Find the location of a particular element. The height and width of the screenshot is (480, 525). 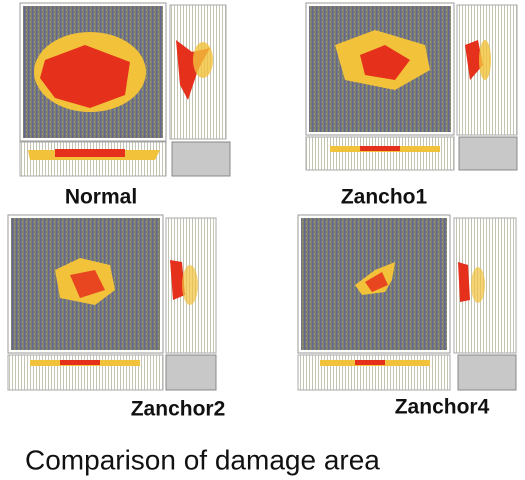

panel-label: Zancho1 is located at coordinates (384, 197).